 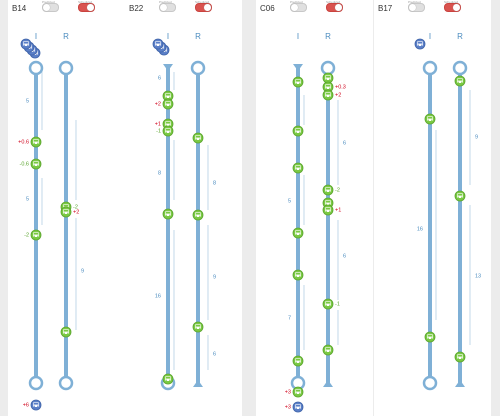 I want to click on panel-header: B22 Predicted Scheduled, so click(x=183, y=8).